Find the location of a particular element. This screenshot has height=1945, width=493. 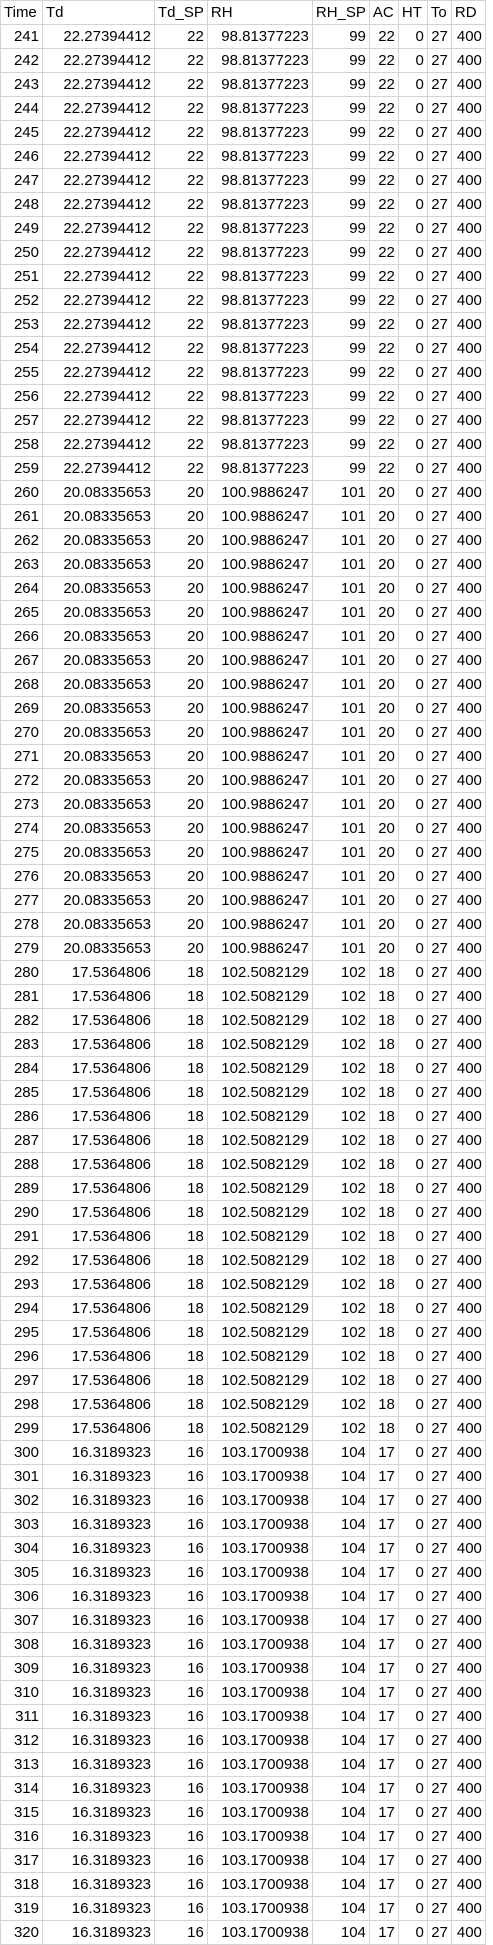

header-cell-to: To is located at coordinates (439, 12).